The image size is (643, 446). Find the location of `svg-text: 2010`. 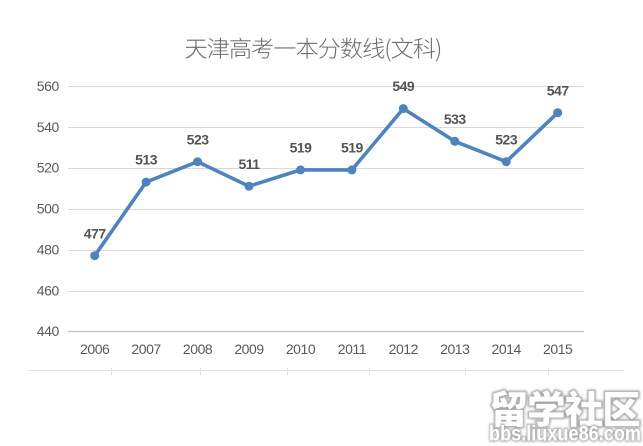

svg-text: 2010 is located at coordinates (301, 349).